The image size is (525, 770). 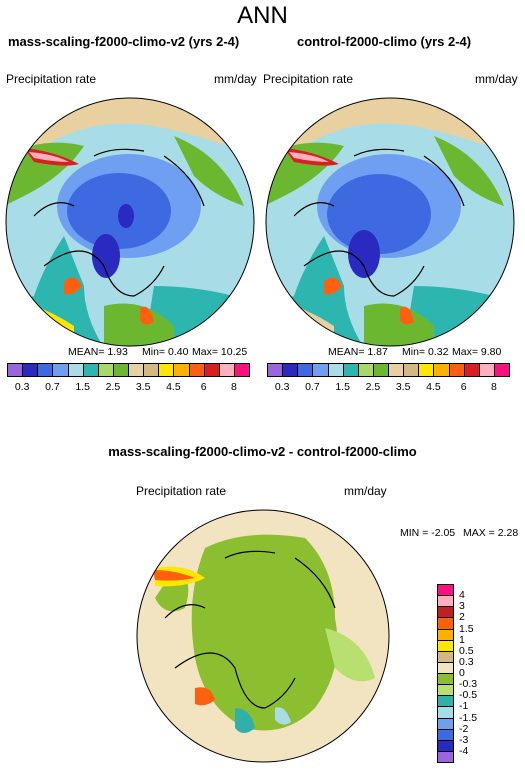 I want to click on panel-1-variable: Precipitation rate, so click(x=51, y=79).